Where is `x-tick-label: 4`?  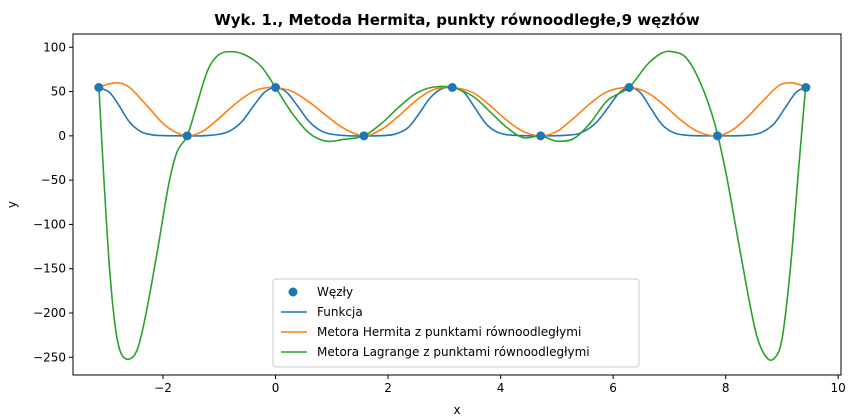
x-tick-label: 4 is located at coordinates (501, 388).